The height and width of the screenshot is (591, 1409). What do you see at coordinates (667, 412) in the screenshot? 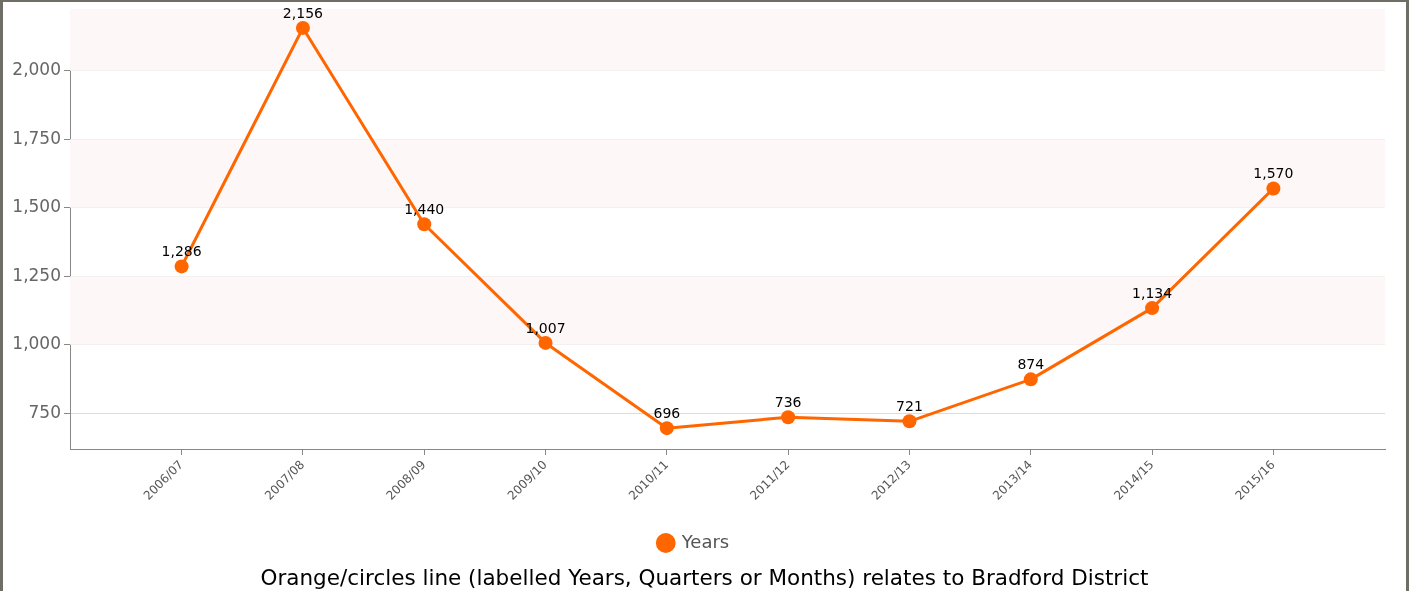
I see `data-label: 696` at bounding box center [667, 412].